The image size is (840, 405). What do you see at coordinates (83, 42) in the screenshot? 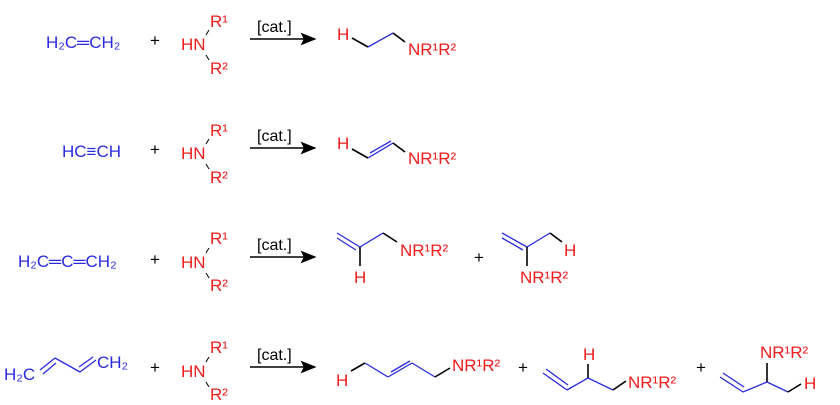
I see `substrate-ethylene: H₂C═CH₂` at bounding box center [83, 42].